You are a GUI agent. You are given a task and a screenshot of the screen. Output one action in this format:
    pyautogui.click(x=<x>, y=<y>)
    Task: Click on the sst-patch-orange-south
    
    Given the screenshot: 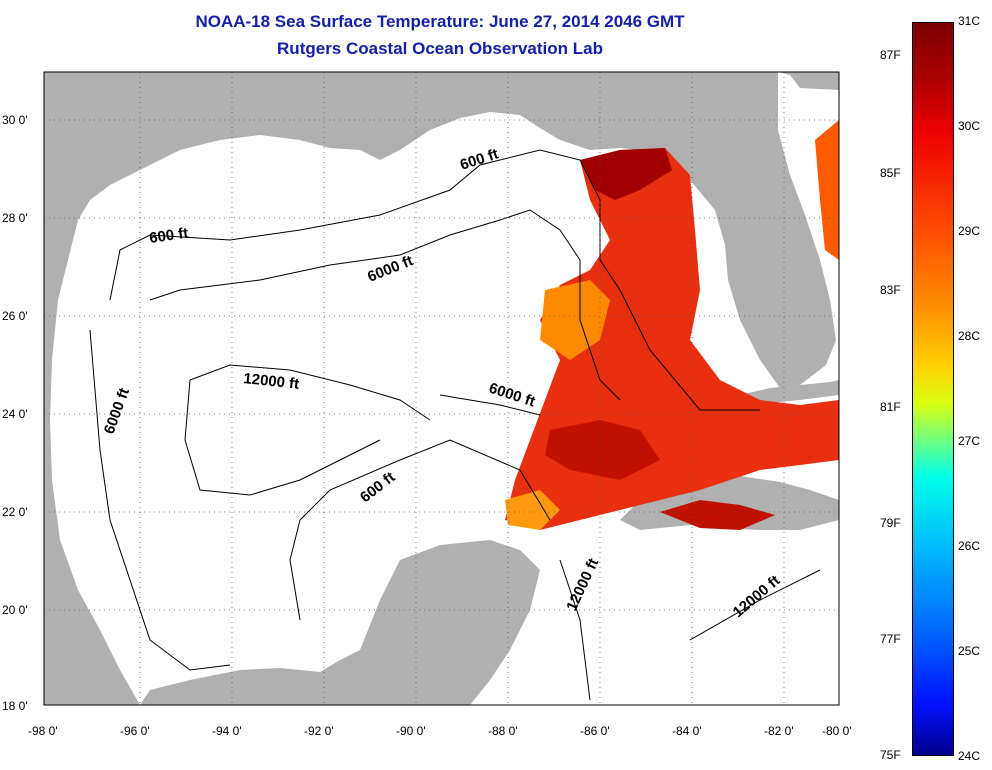 What is the action you would take?
    pyautogui.click(x=532, y=510)
    